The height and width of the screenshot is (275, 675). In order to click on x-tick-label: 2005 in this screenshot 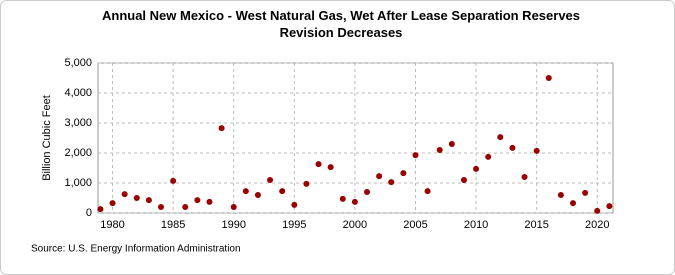, I will do `click(415, 225)`.